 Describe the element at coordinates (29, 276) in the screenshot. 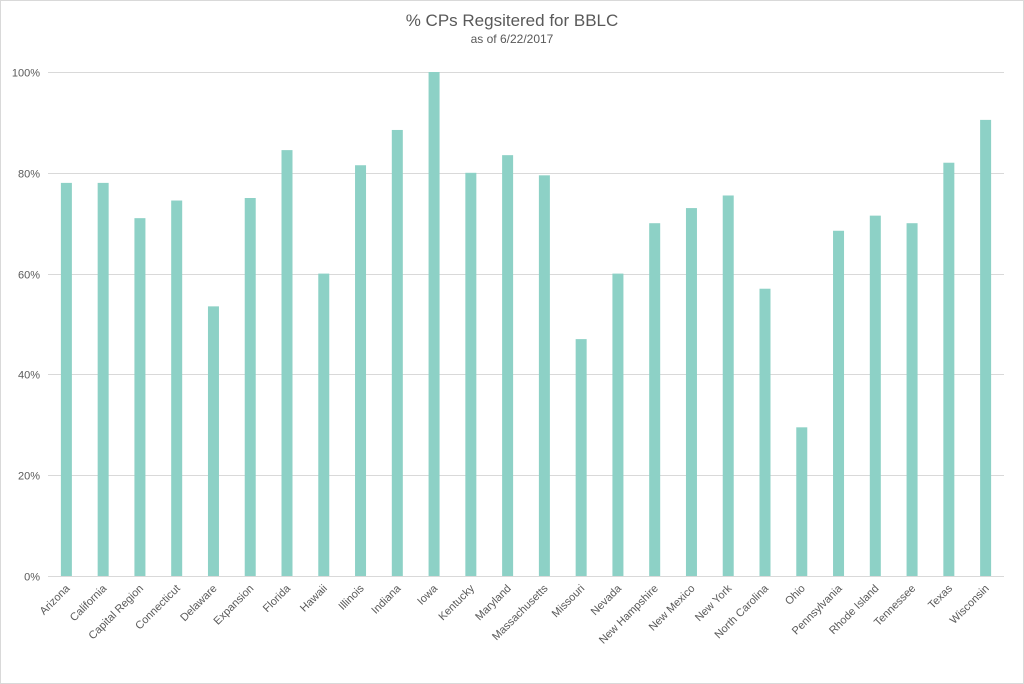

I see `y-tick-label: 60%` at that location.